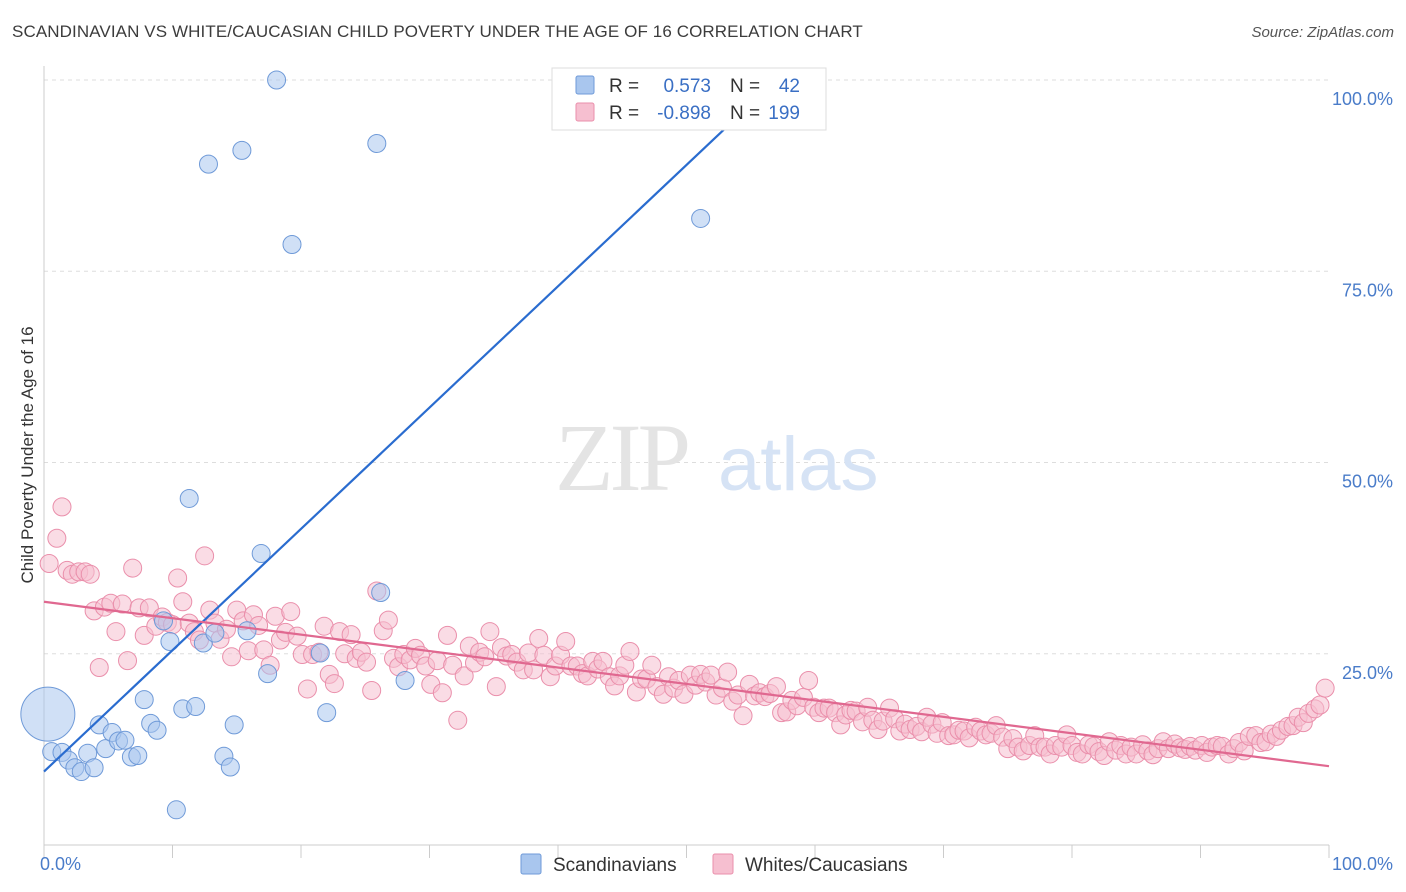 Image resolution: width=1406 pixels, height=892 pixels. Describe the element at coordinates (1367, 290) in the screenshot. I see `y-tick-label-75: 75.0%` at that location.